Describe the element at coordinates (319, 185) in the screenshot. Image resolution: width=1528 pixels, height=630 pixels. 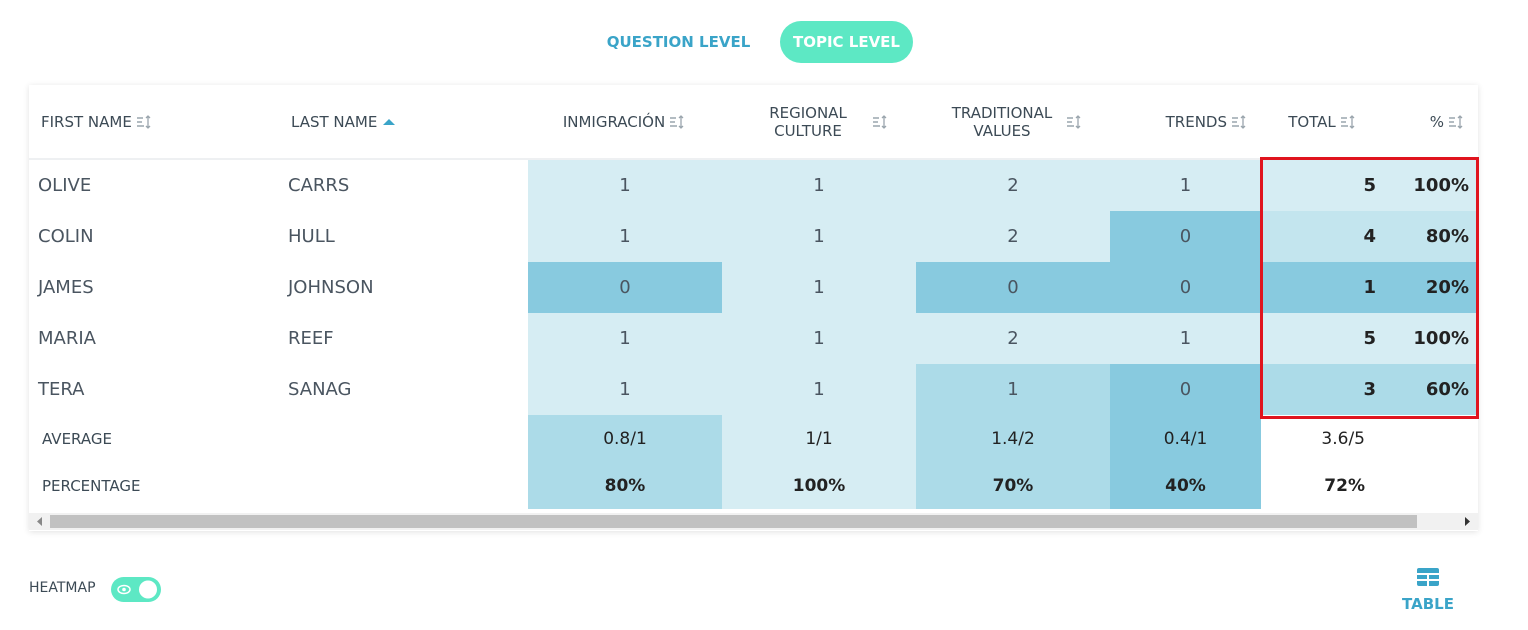
I see `name-cell: CARRS` at that location.